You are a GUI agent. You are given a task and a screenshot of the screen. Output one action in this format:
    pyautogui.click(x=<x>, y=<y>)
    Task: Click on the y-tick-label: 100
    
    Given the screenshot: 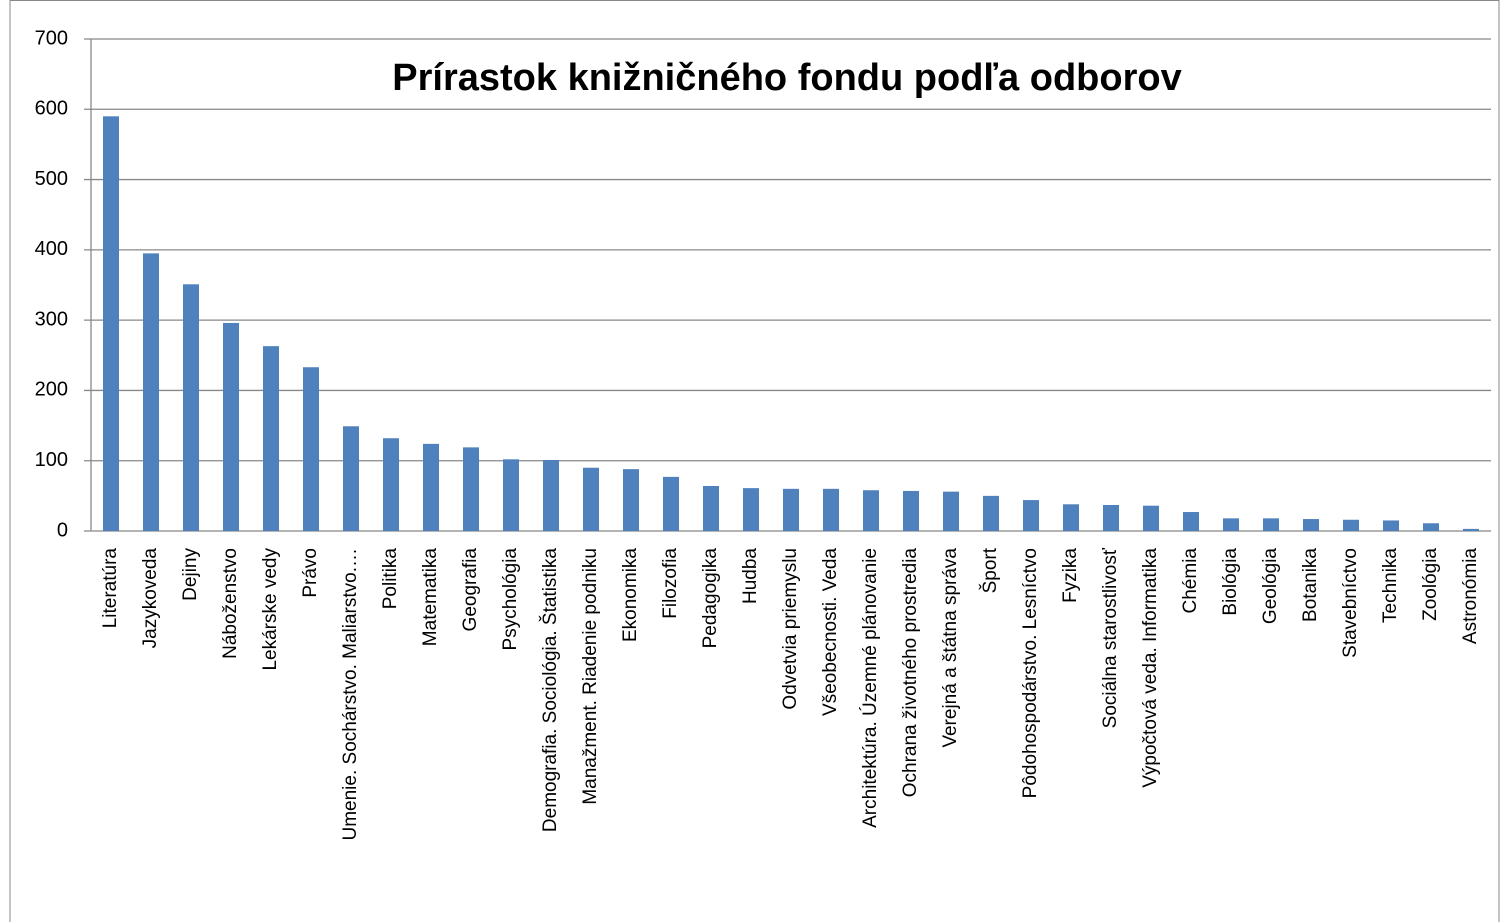 What is the action you would take?
    pyautogui.click(x=51, y=460)
    